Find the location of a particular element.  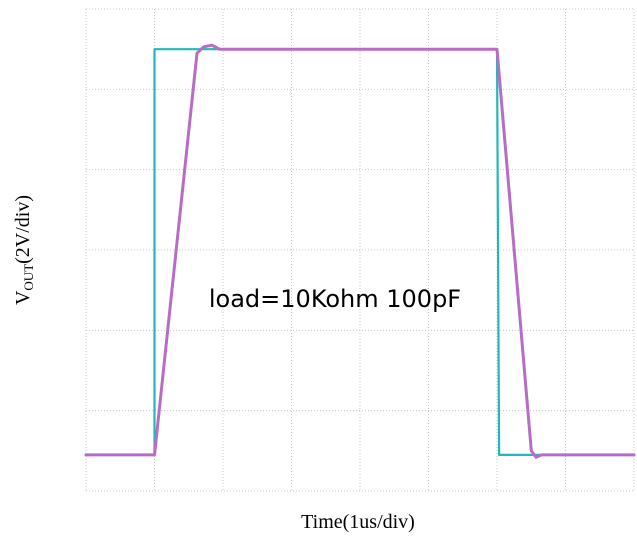

x-axis-label: Time(1us/div) is located at coordinates (358, 522).